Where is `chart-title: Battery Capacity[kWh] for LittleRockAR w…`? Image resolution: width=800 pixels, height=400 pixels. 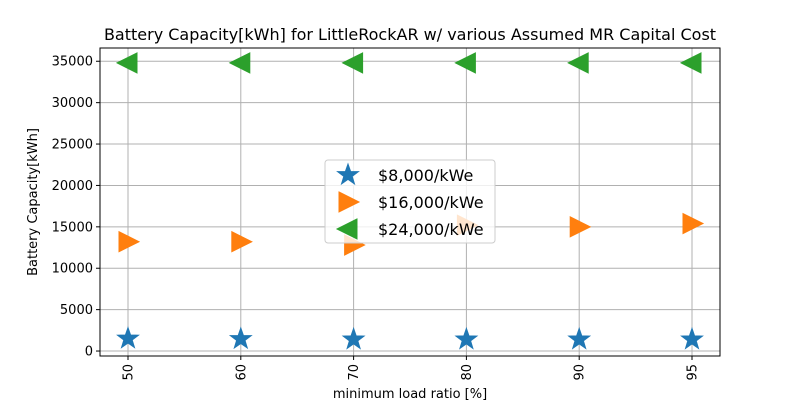
chart-title: Battery Capacity[kWh] for LittleRockAR w… is located at coordinates (410, 34).